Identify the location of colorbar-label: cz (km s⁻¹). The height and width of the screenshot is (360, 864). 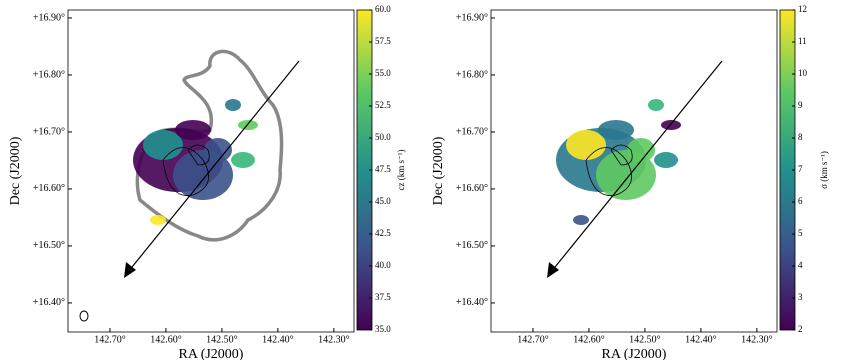
(401, 170).